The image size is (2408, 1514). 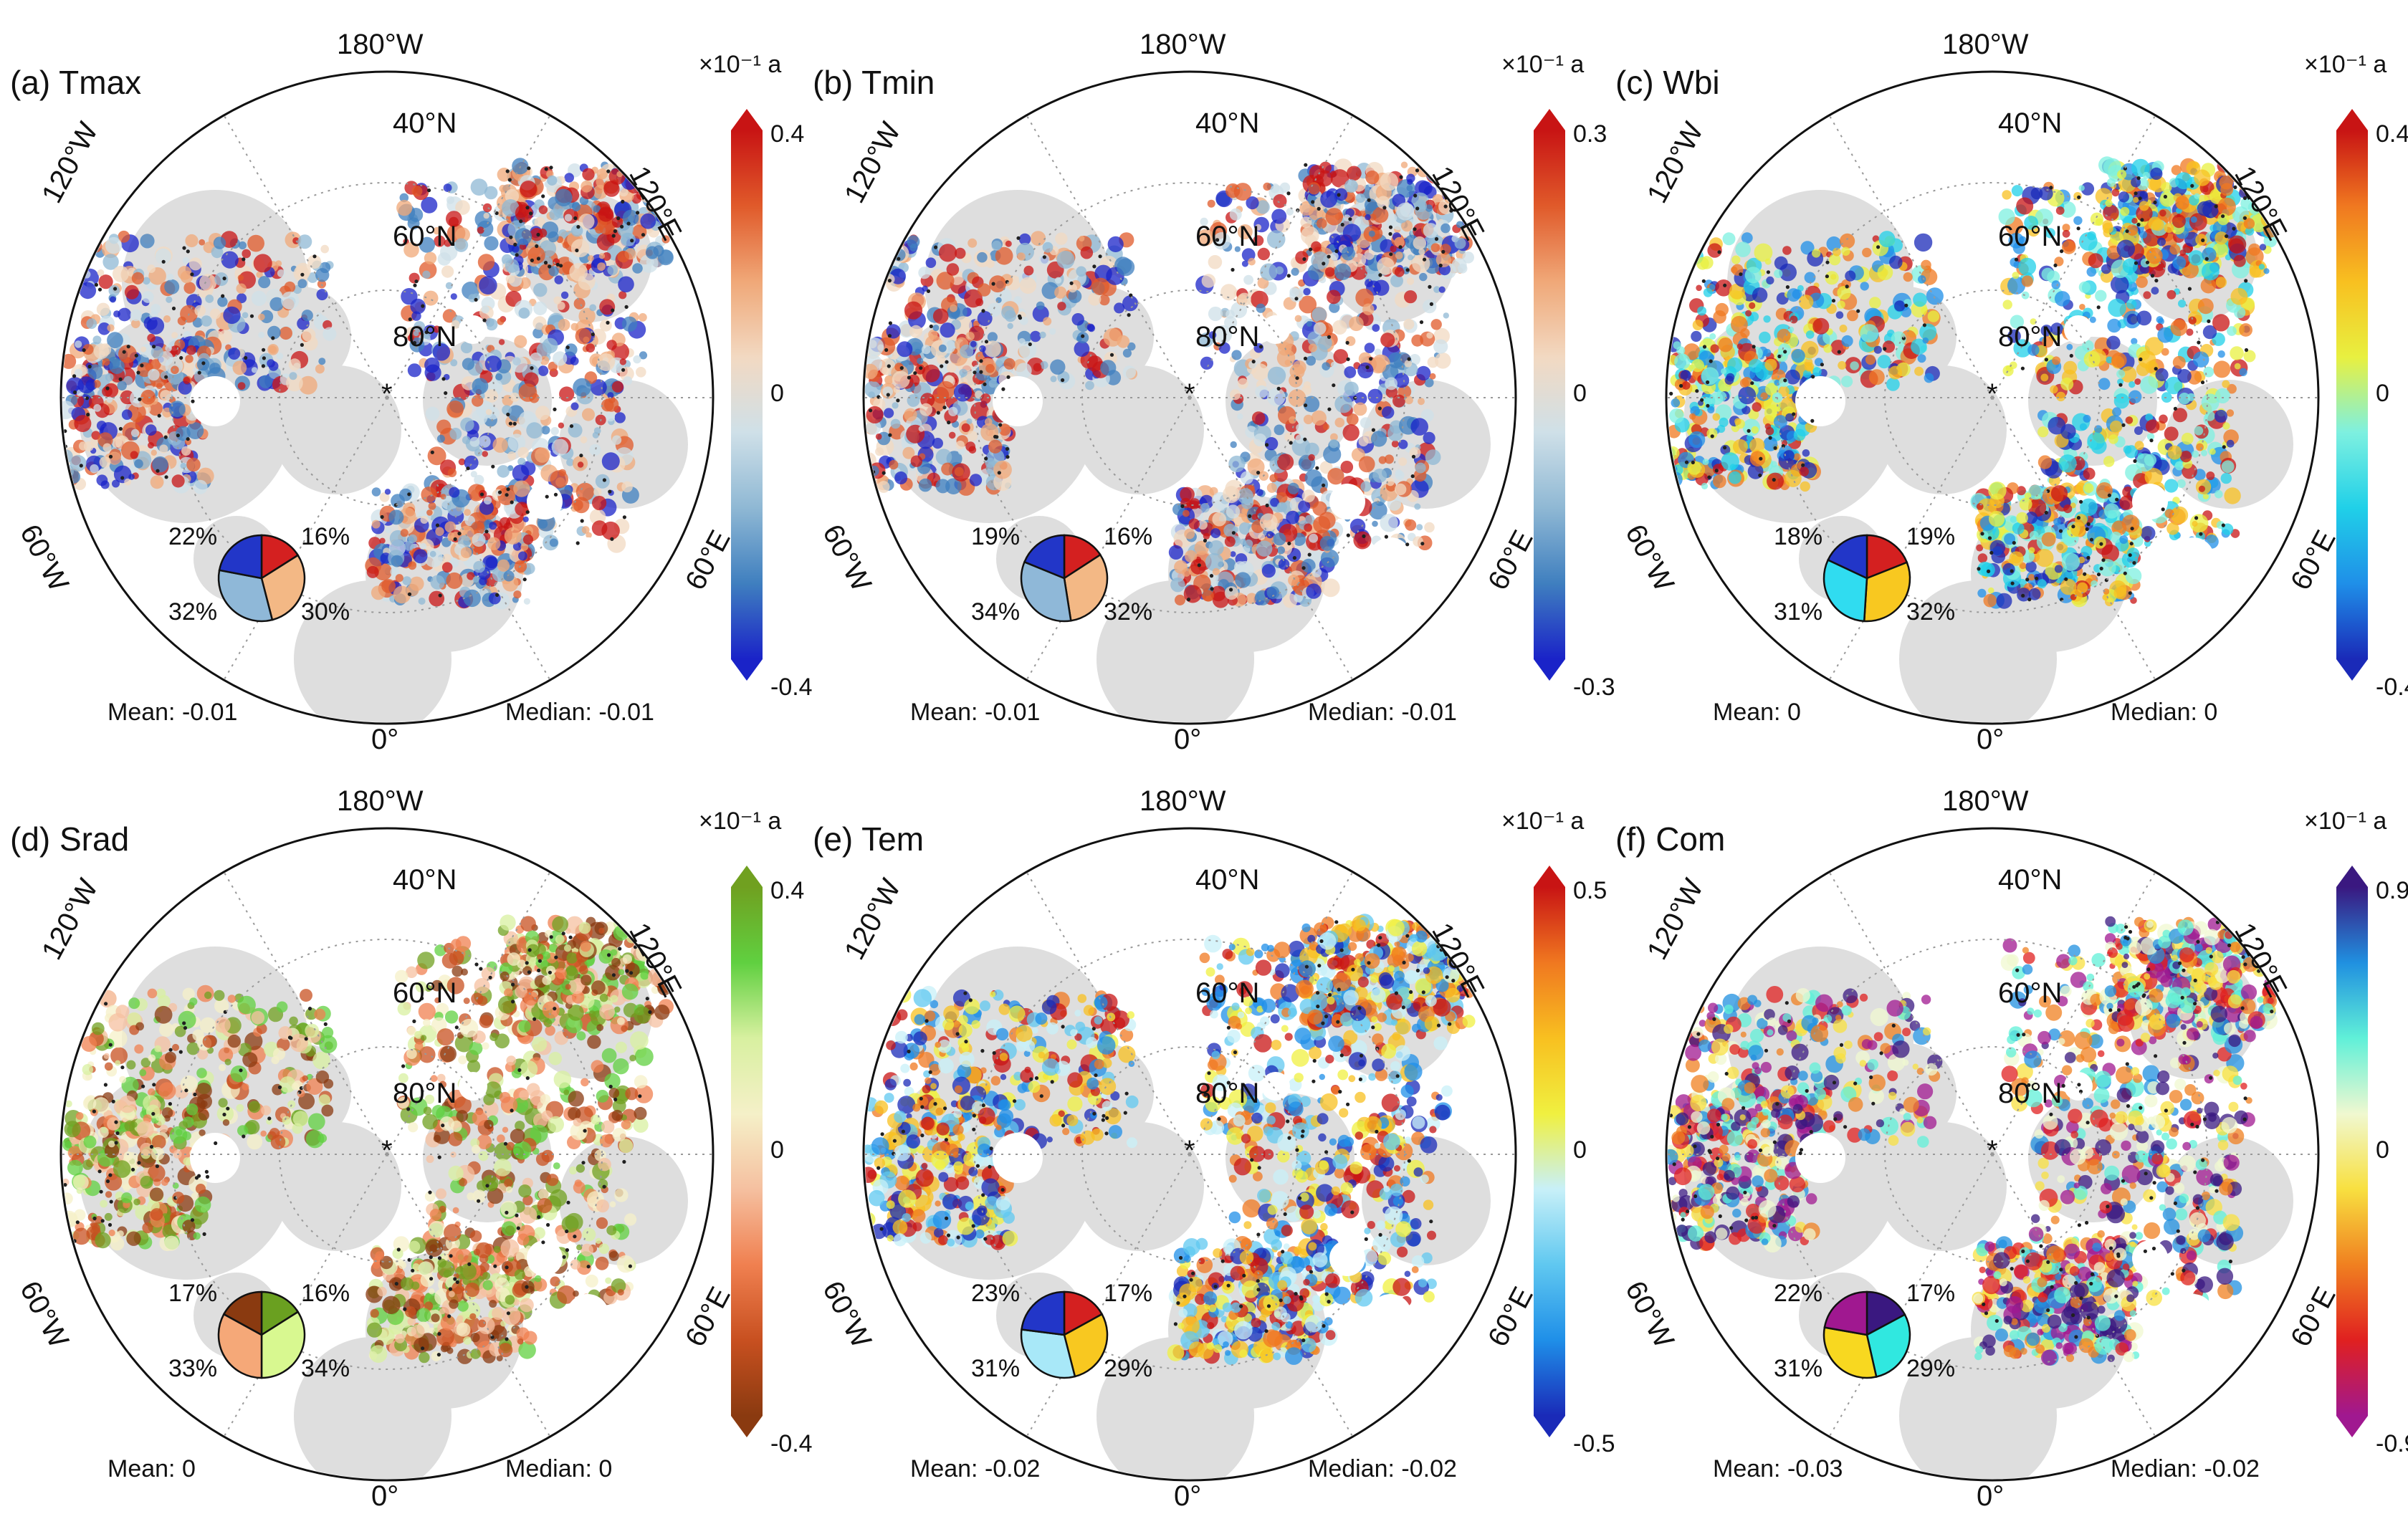 What do you see at coordinates (385, 740) in the screenshot?
I see `lon-label-0: 0°` at bounding box center [385, 740].